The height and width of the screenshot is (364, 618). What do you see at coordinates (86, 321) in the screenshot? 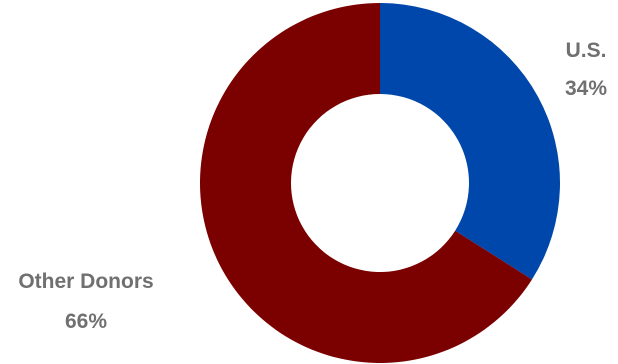
I see `slice-label-other-donors-percent: 66%` at bounding box center [86, 321].